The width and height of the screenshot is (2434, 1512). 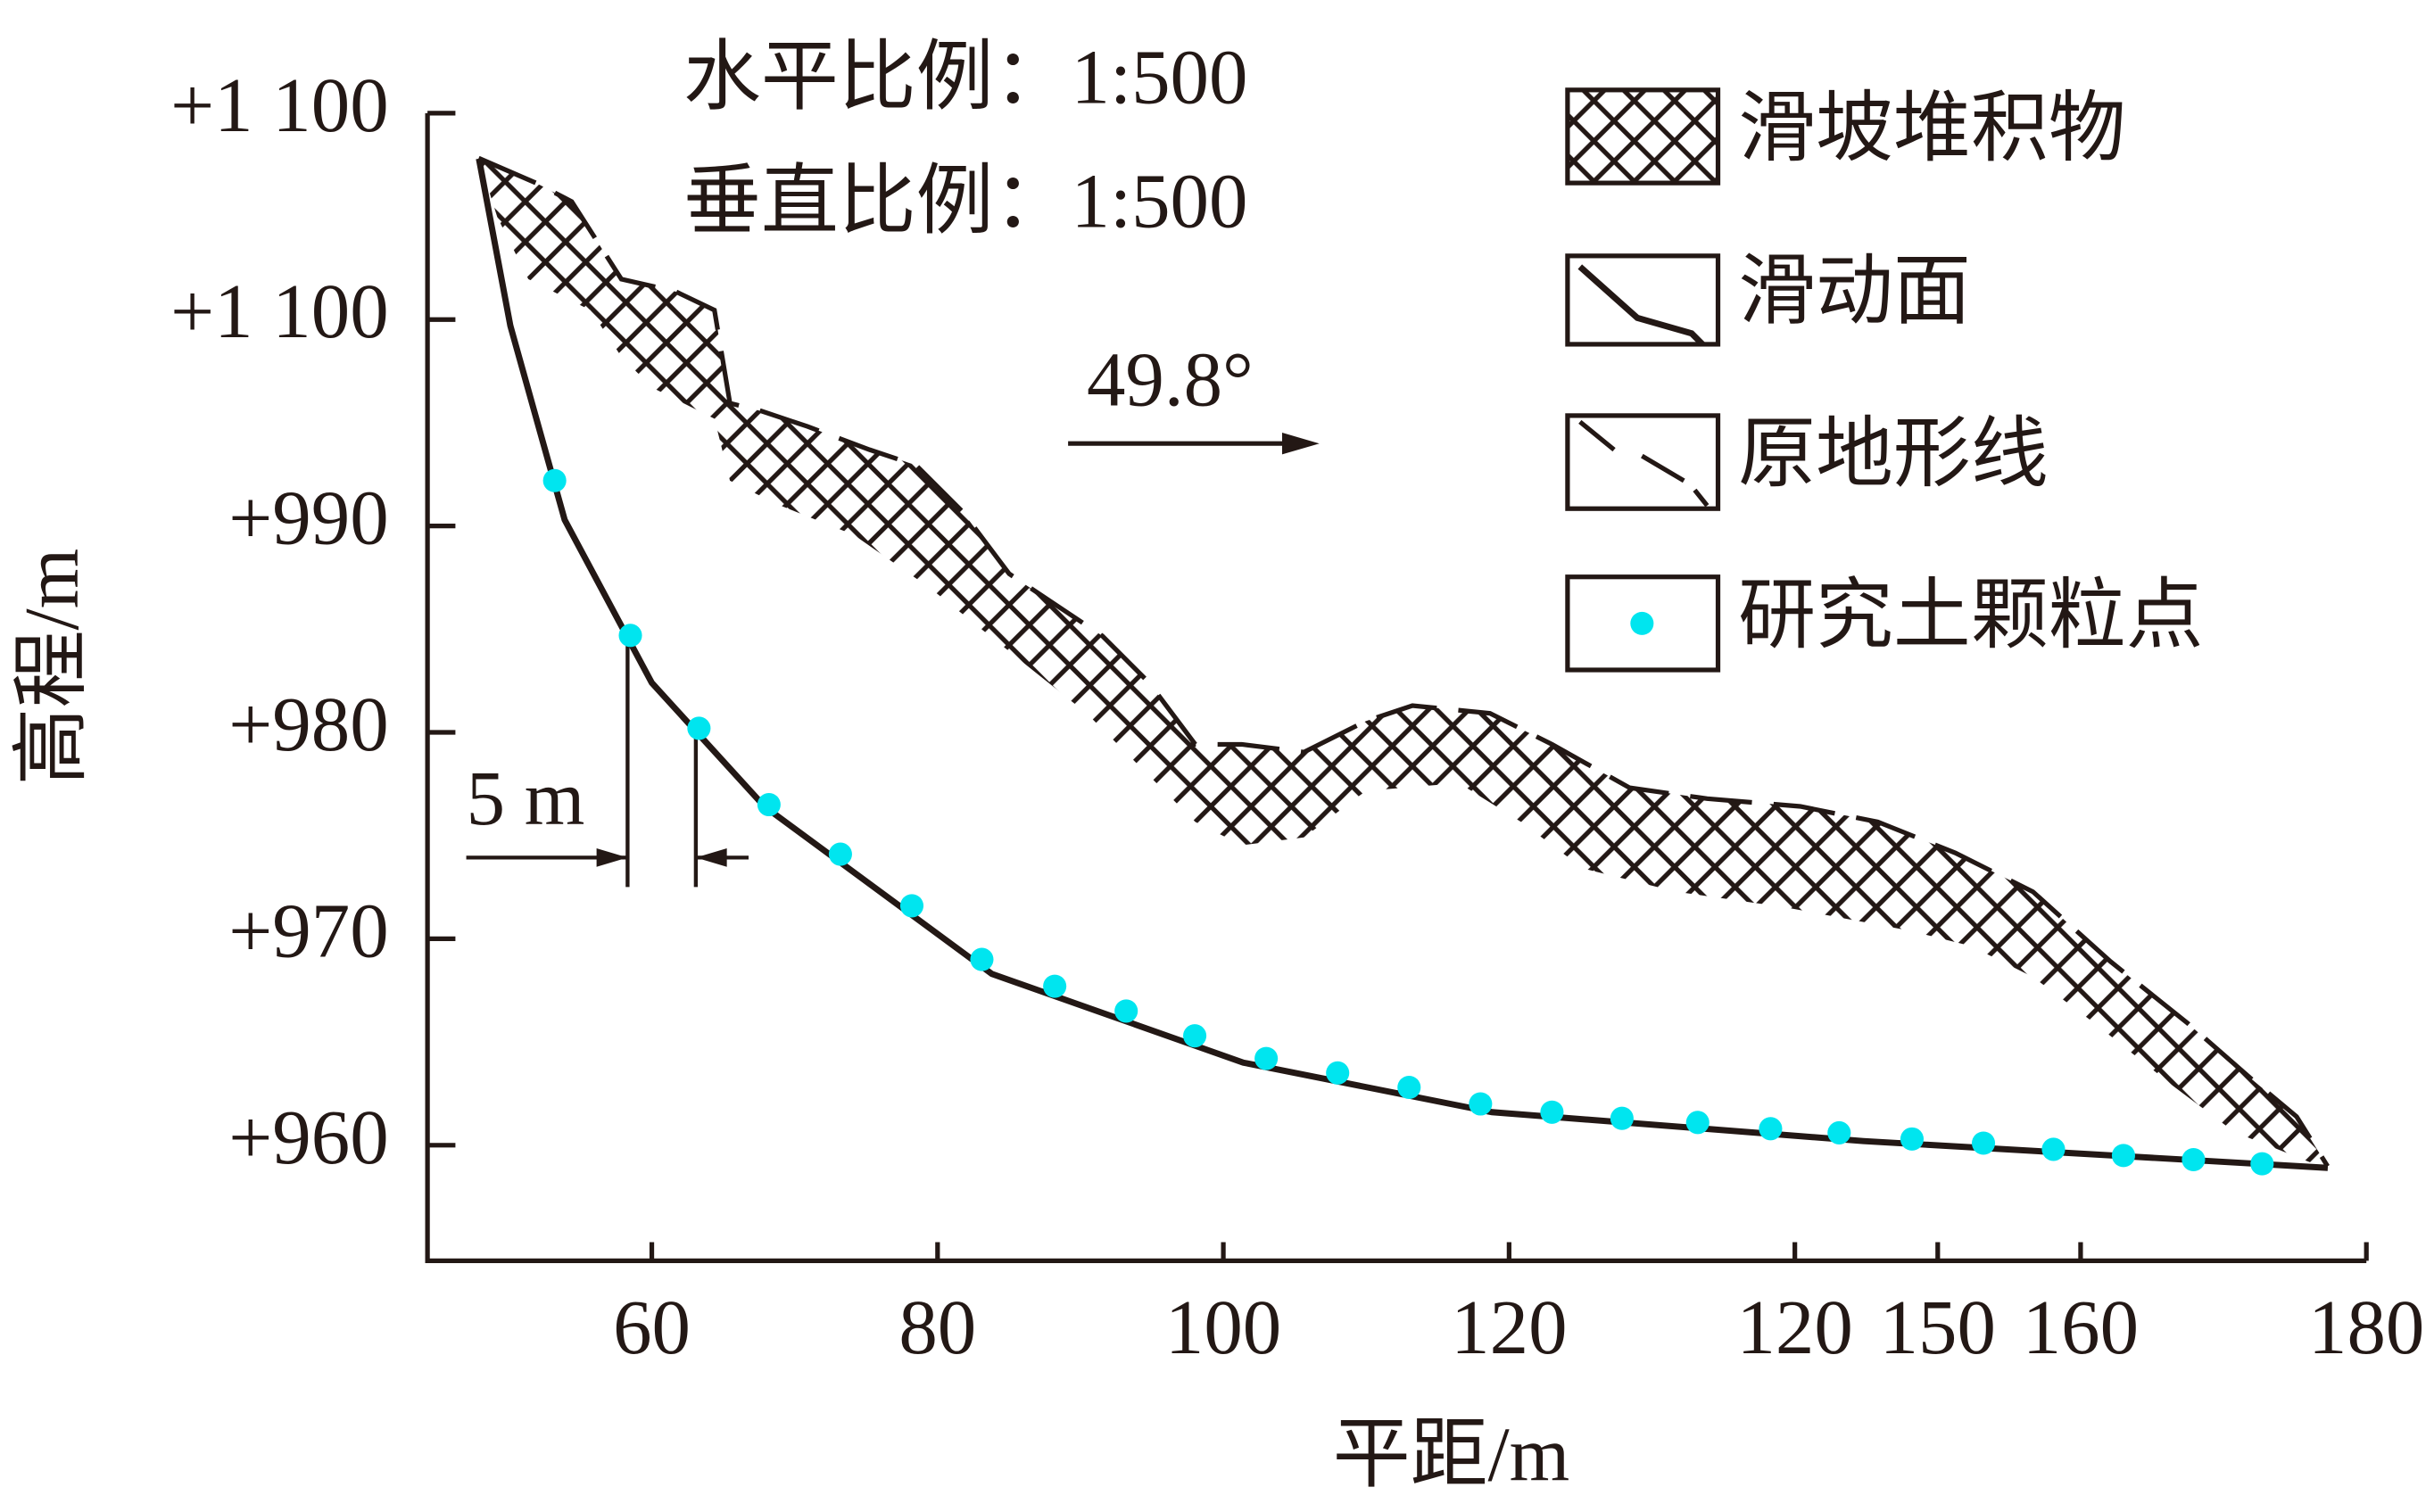 I want to click on y-axis-label: 高程/m, so click(x=52, y=667).